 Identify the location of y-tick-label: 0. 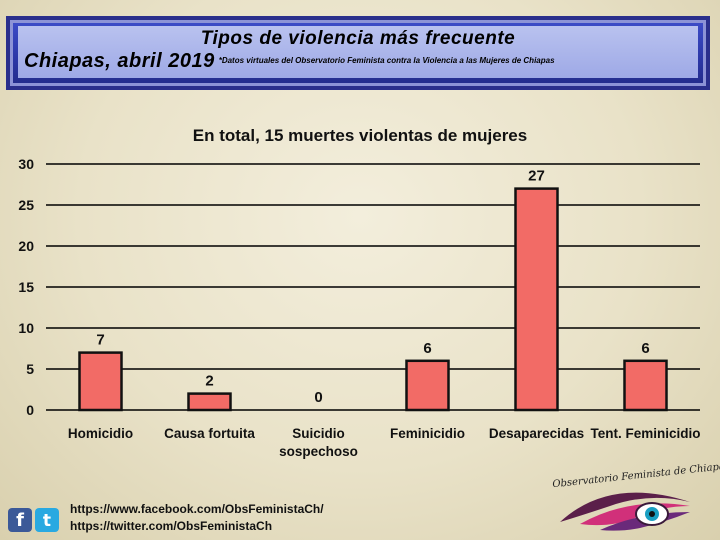
(30, 410).